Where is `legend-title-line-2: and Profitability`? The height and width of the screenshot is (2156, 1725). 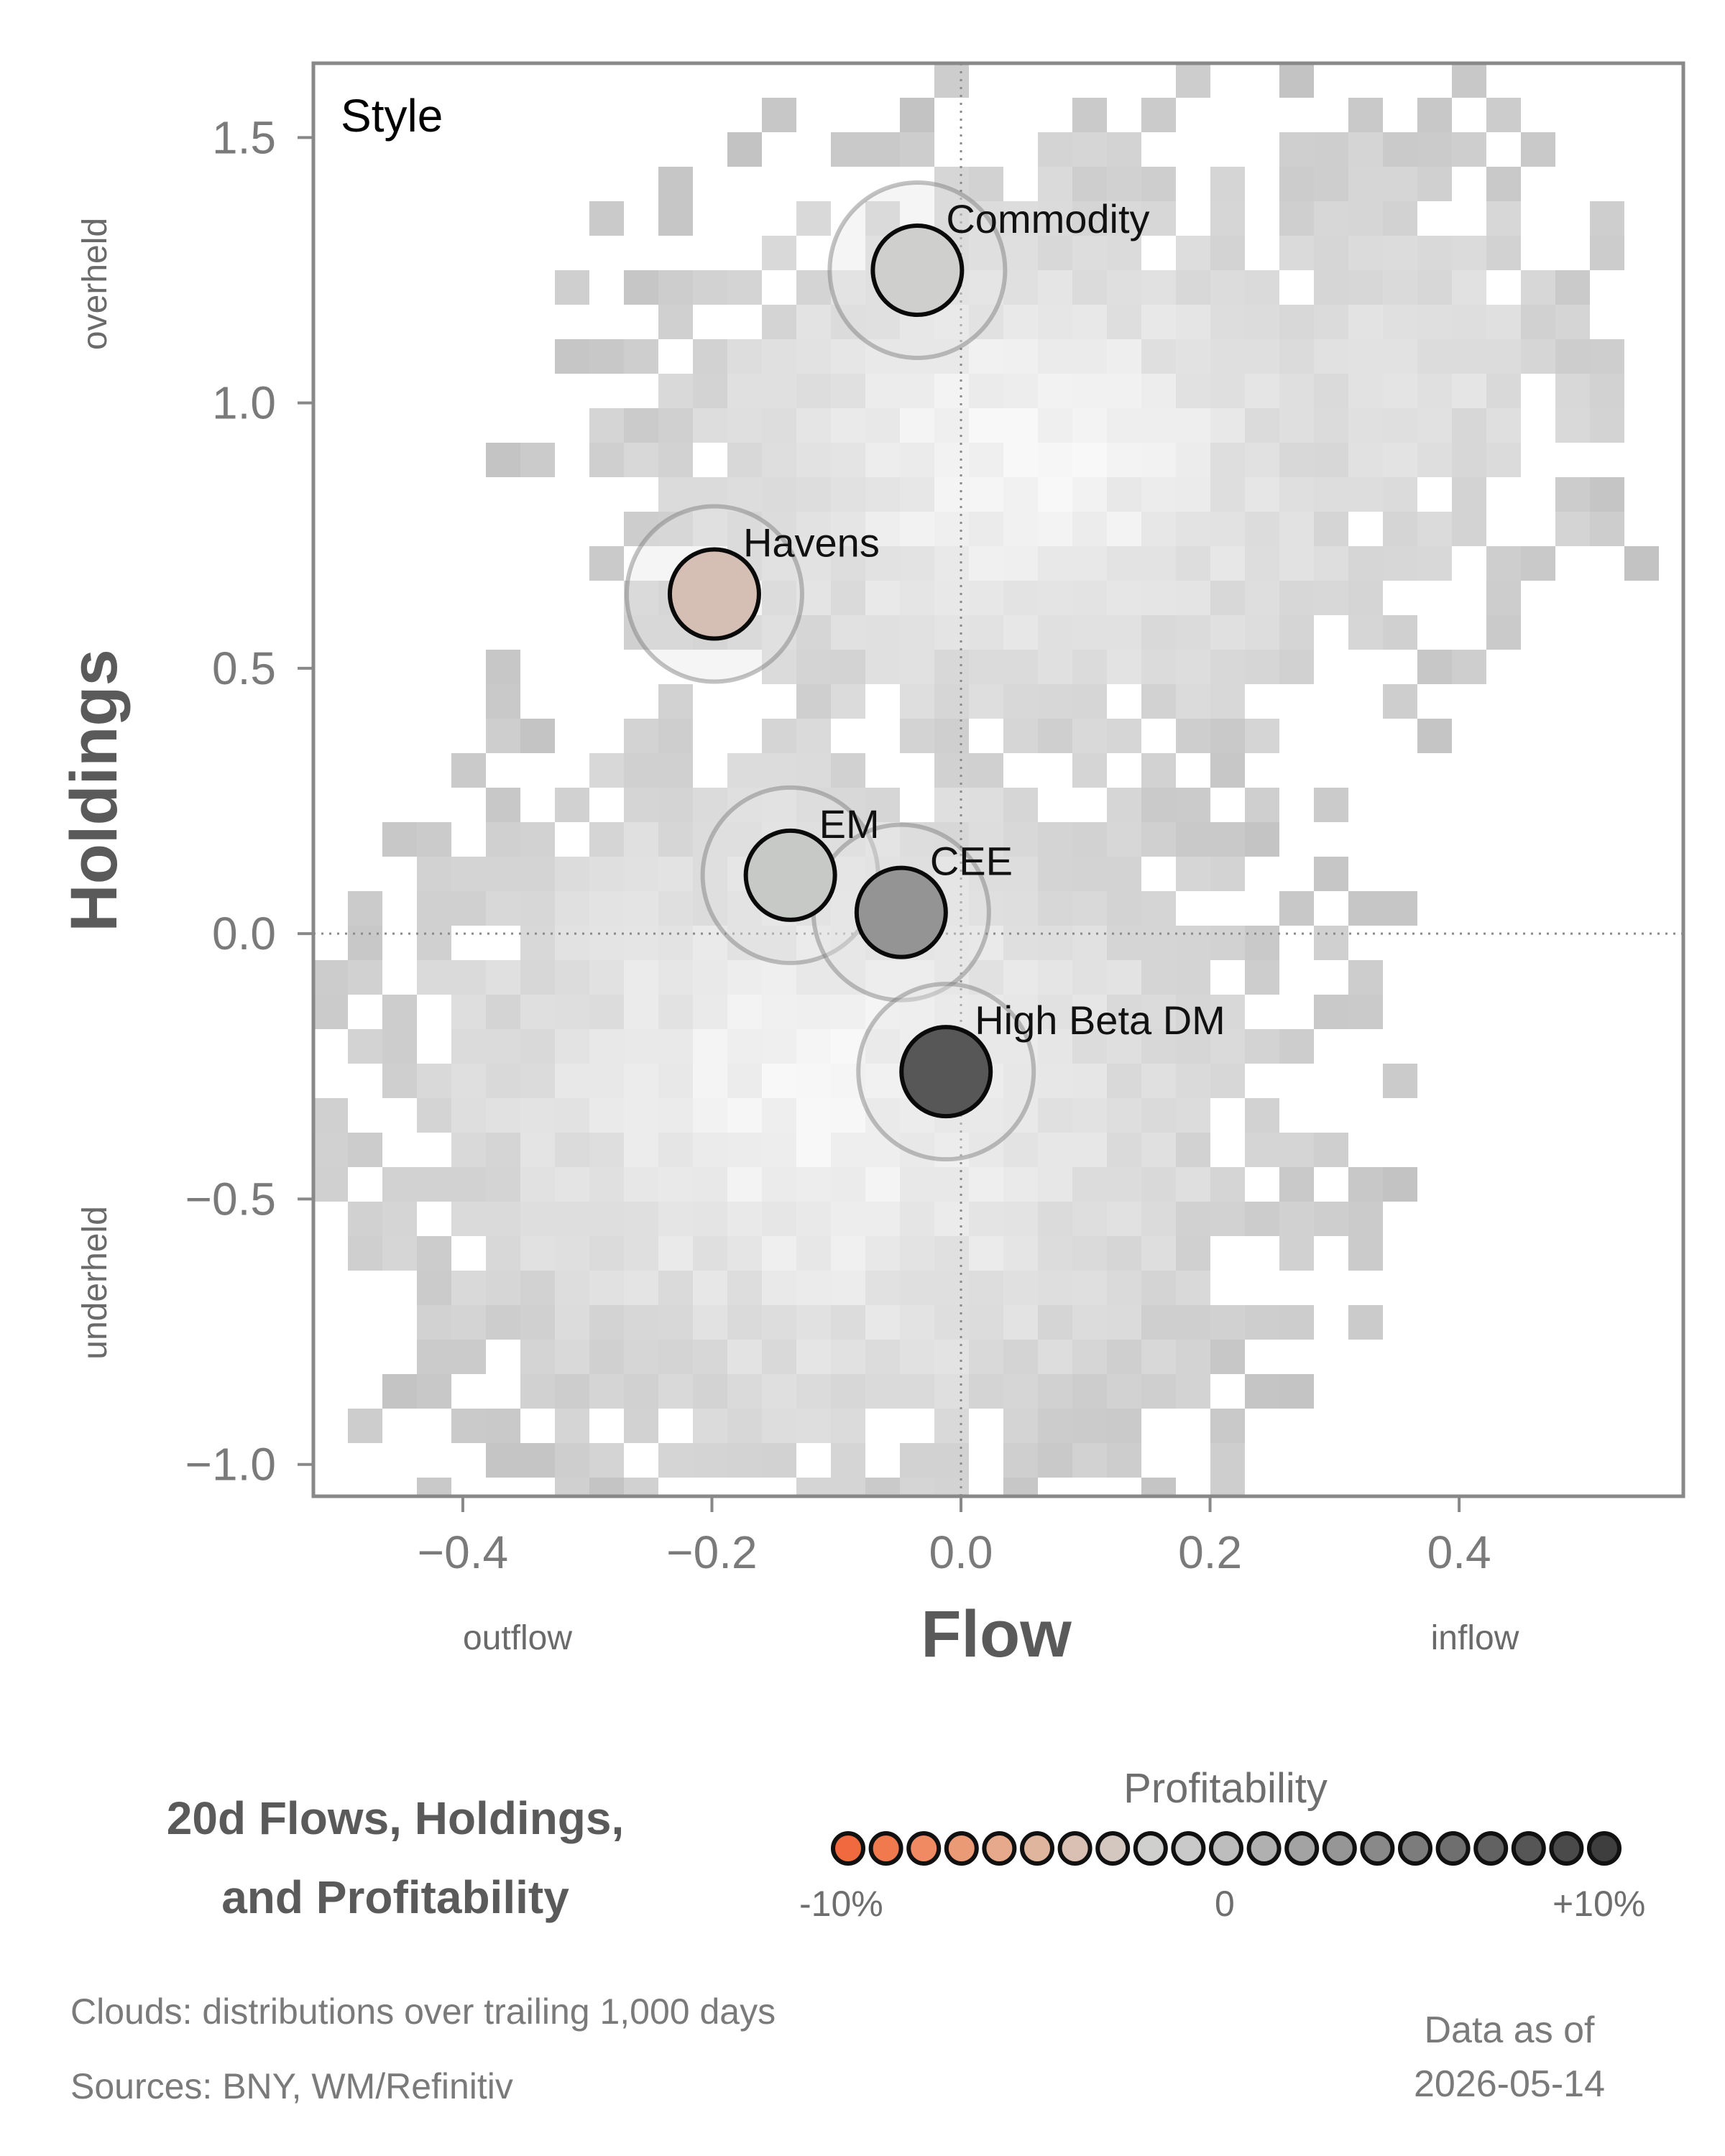 legend-title-line-2: and Profitability is located at coordinates (395, 1897).